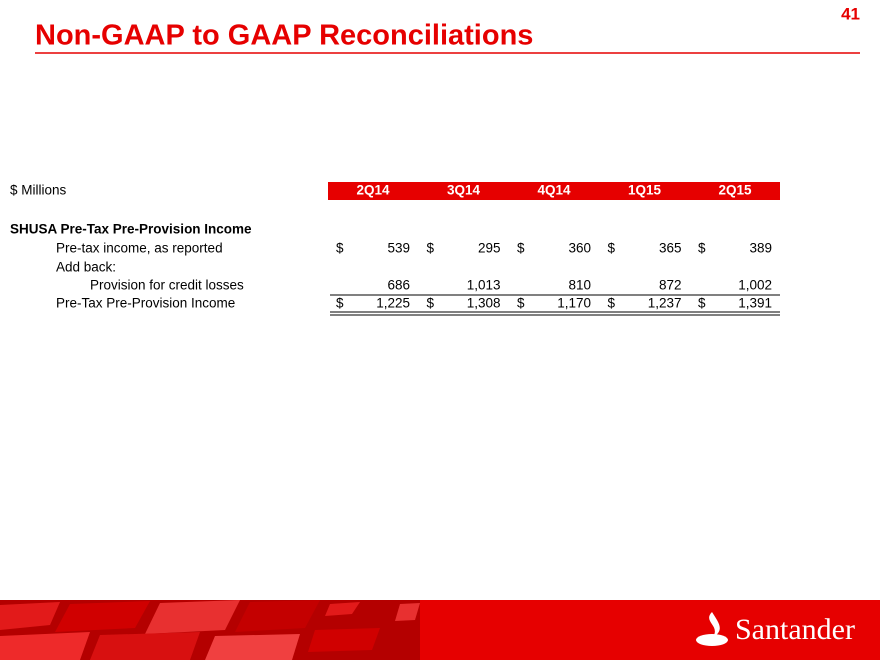 This screenshot has height=660, width=880. Describe the element at coordinates (489, 248) in the screenshot. I see `cell-value: 295` at that location.